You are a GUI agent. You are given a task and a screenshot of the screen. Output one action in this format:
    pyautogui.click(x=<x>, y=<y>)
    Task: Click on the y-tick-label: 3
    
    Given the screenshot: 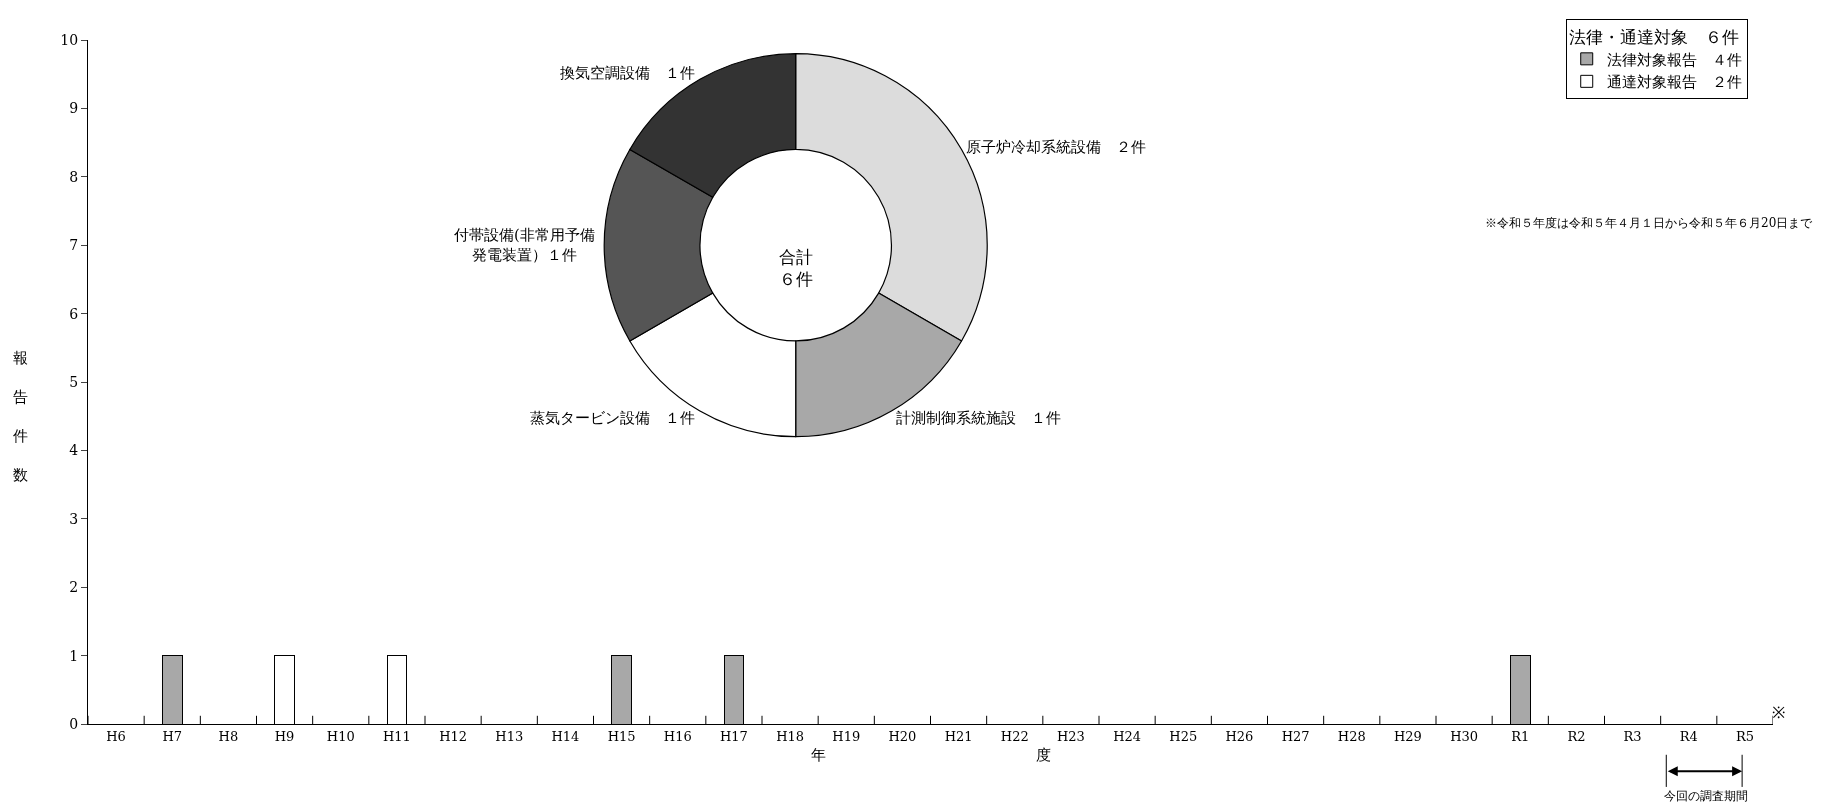 What is the action you would take?
    pyautogui.click(x=74, y=518)
    